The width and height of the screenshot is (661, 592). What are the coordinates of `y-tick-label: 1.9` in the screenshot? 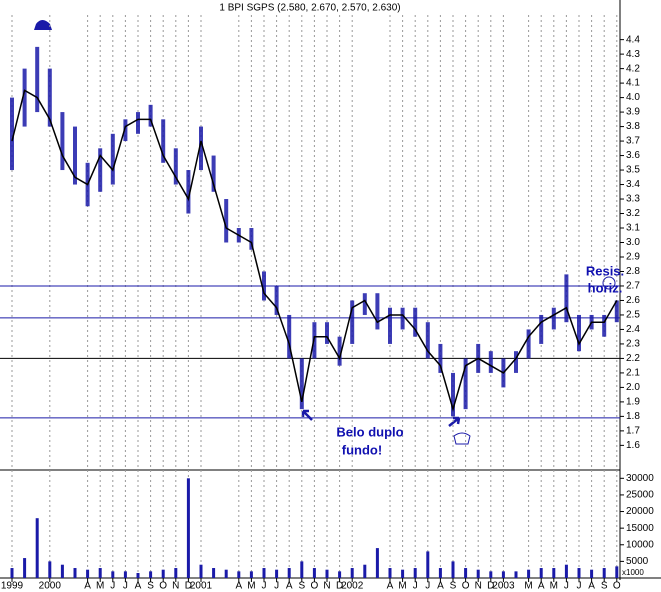 It's located at (633, 402).